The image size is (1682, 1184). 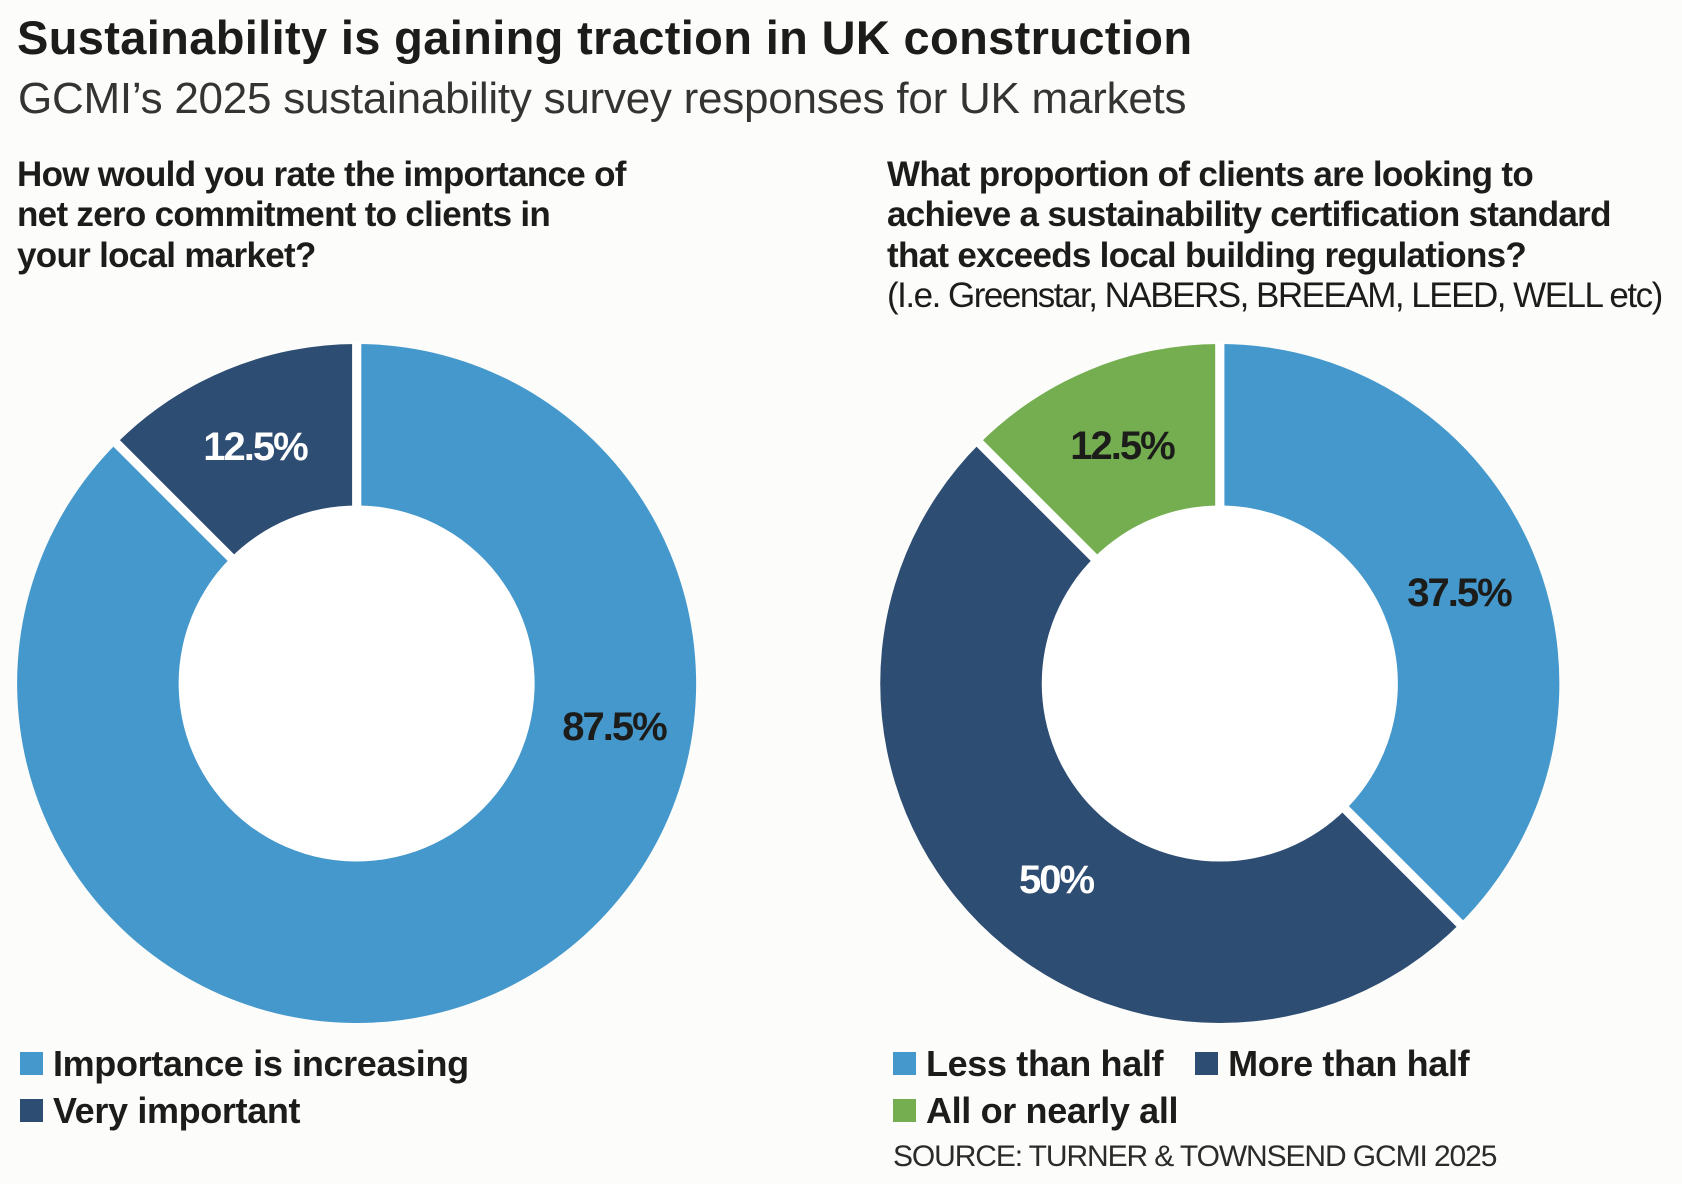 I want to click on svg-text: 50%, so click(x=1056, y=880).